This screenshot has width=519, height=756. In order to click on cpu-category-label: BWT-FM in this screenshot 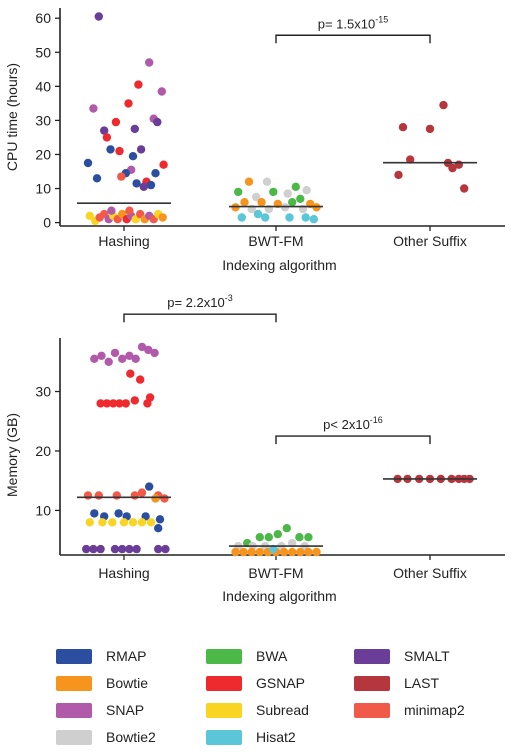, I will do `click(275, 241)`.